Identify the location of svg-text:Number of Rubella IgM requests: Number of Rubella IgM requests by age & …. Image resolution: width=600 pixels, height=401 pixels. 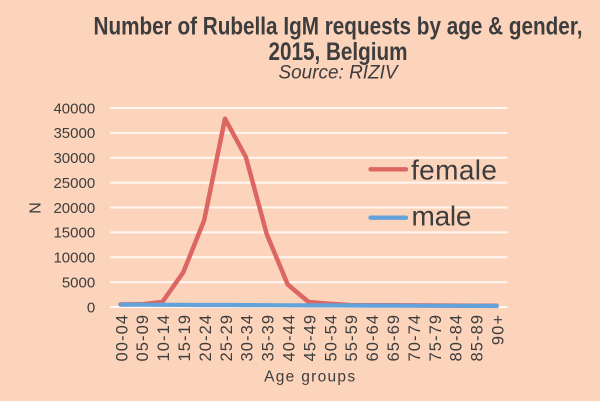
(338, 26).